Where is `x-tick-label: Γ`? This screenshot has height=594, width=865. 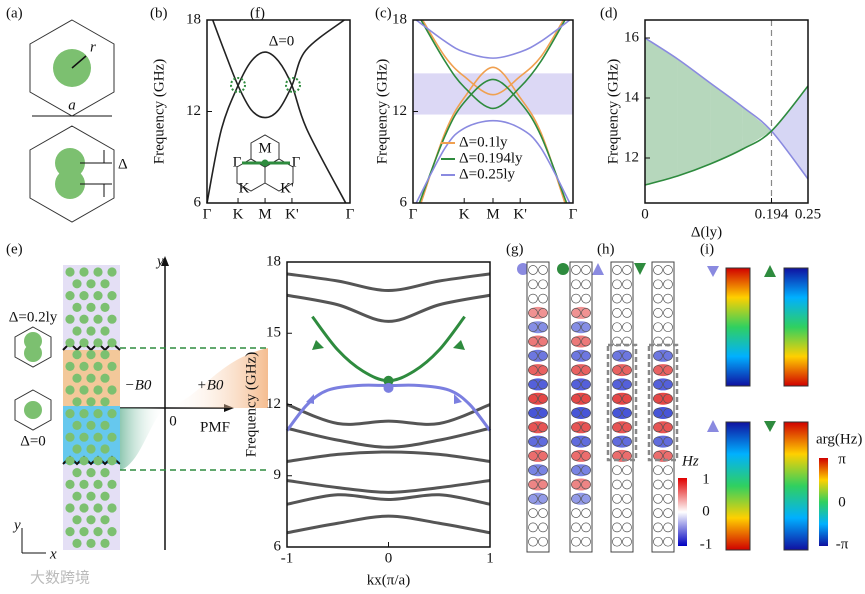 x-tick-label: Γ is located at coordinates (207, 214).